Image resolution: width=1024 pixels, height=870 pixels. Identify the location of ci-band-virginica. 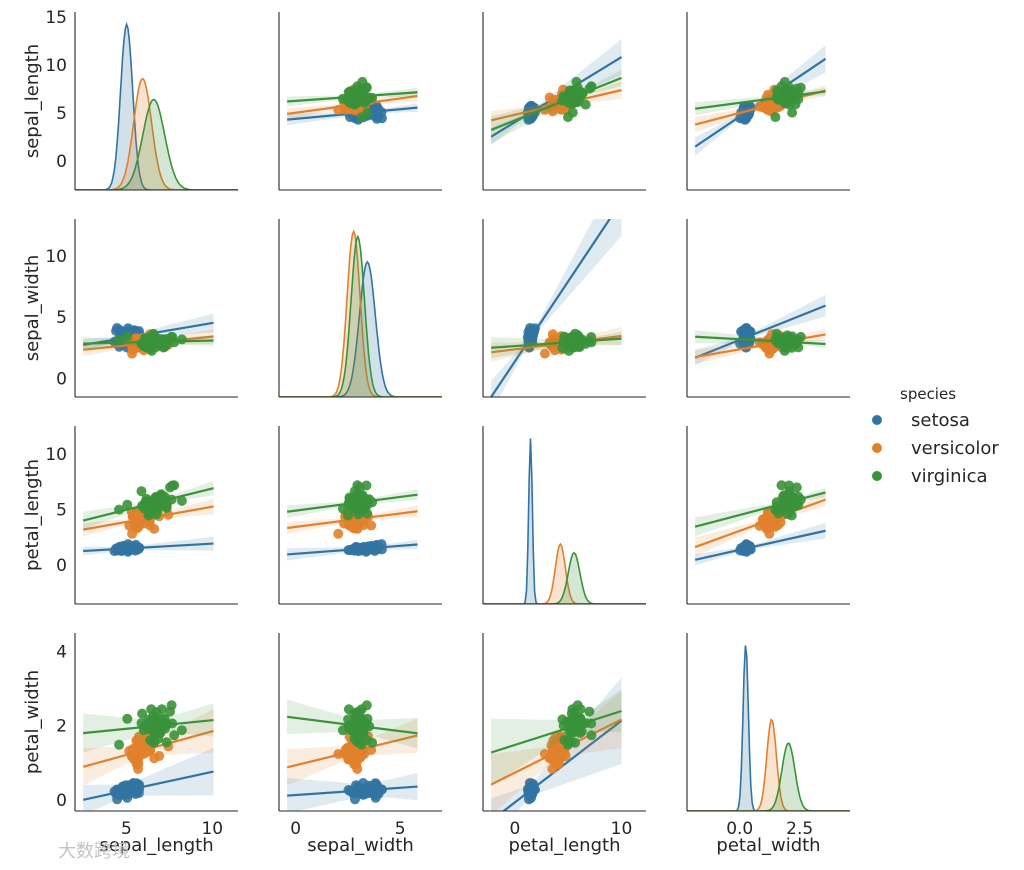
(556, 106).